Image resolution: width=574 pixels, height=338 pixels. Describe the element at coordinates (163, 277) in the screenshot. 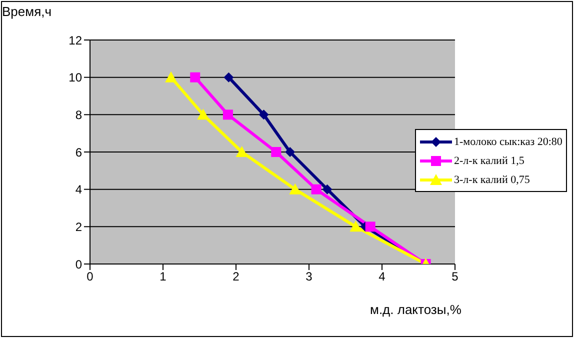

I see `x-tick-label: 1` at that location.